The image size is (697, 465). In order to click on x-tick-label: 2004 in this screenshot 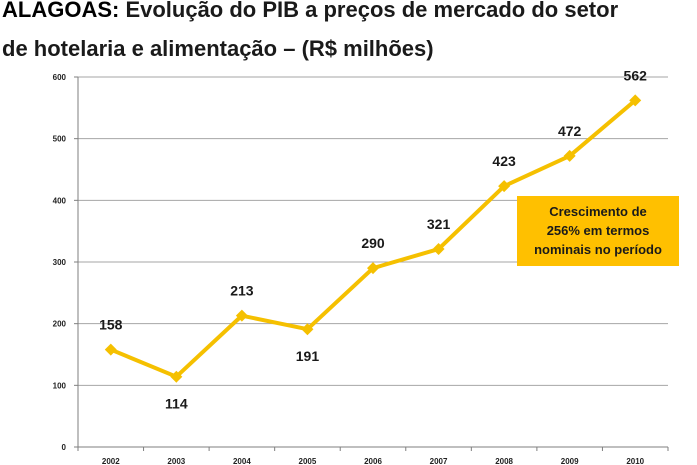, I will do `click(242, 461)`.